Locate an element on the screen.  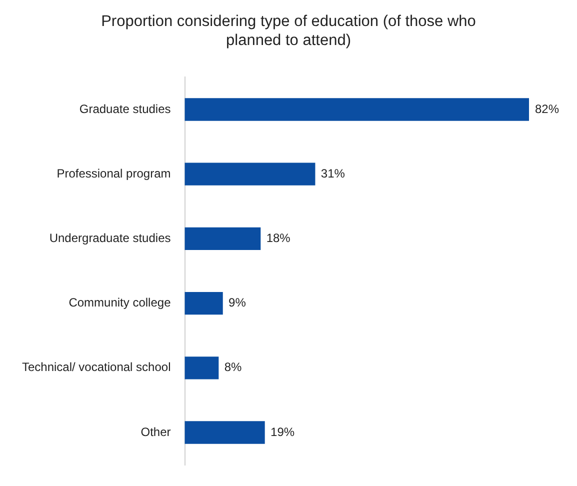
y-tick-label: Community college is located at coordinates (120, 303).